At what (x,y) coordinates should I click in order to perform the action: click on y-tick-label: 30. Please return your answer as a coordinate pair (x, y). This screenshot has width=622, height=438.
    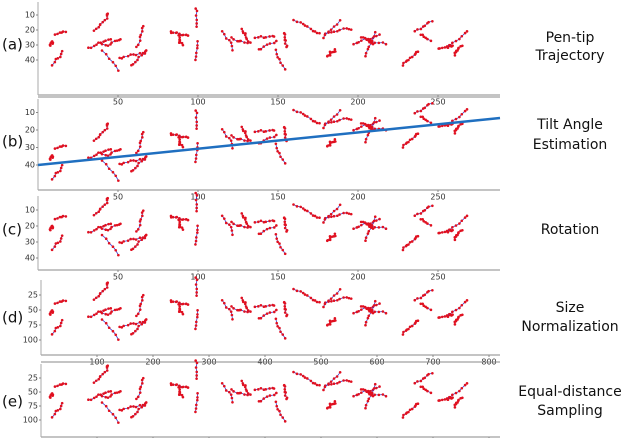
    Looking at the image, I should click on (30, 45).